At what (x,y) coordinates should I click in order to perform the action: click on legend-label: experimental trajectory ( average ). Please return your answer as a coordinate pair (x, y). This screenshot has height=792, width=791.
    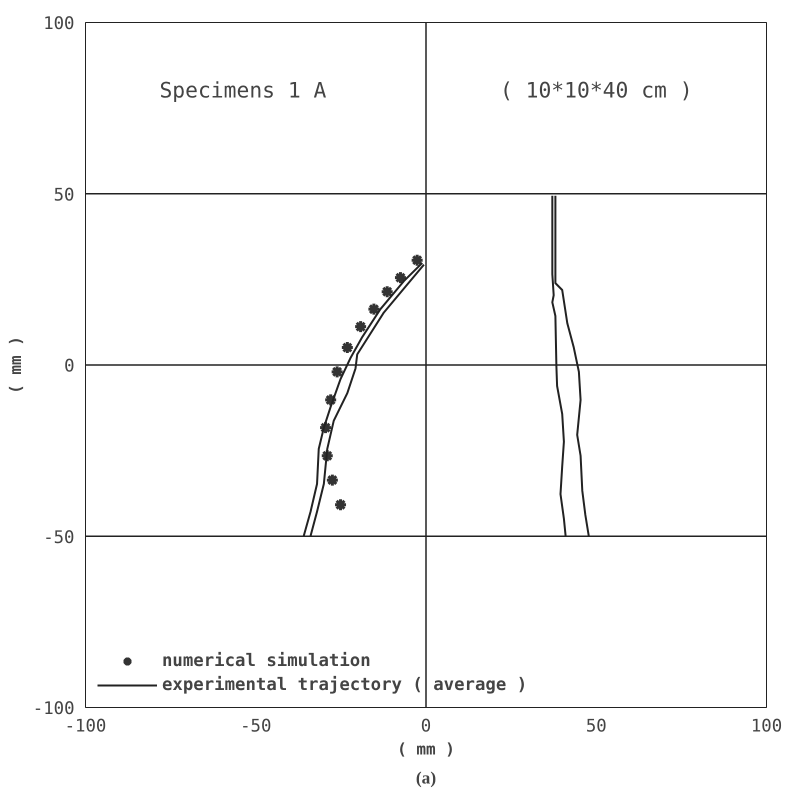
    Looking at the image, I should click on (345, 685).